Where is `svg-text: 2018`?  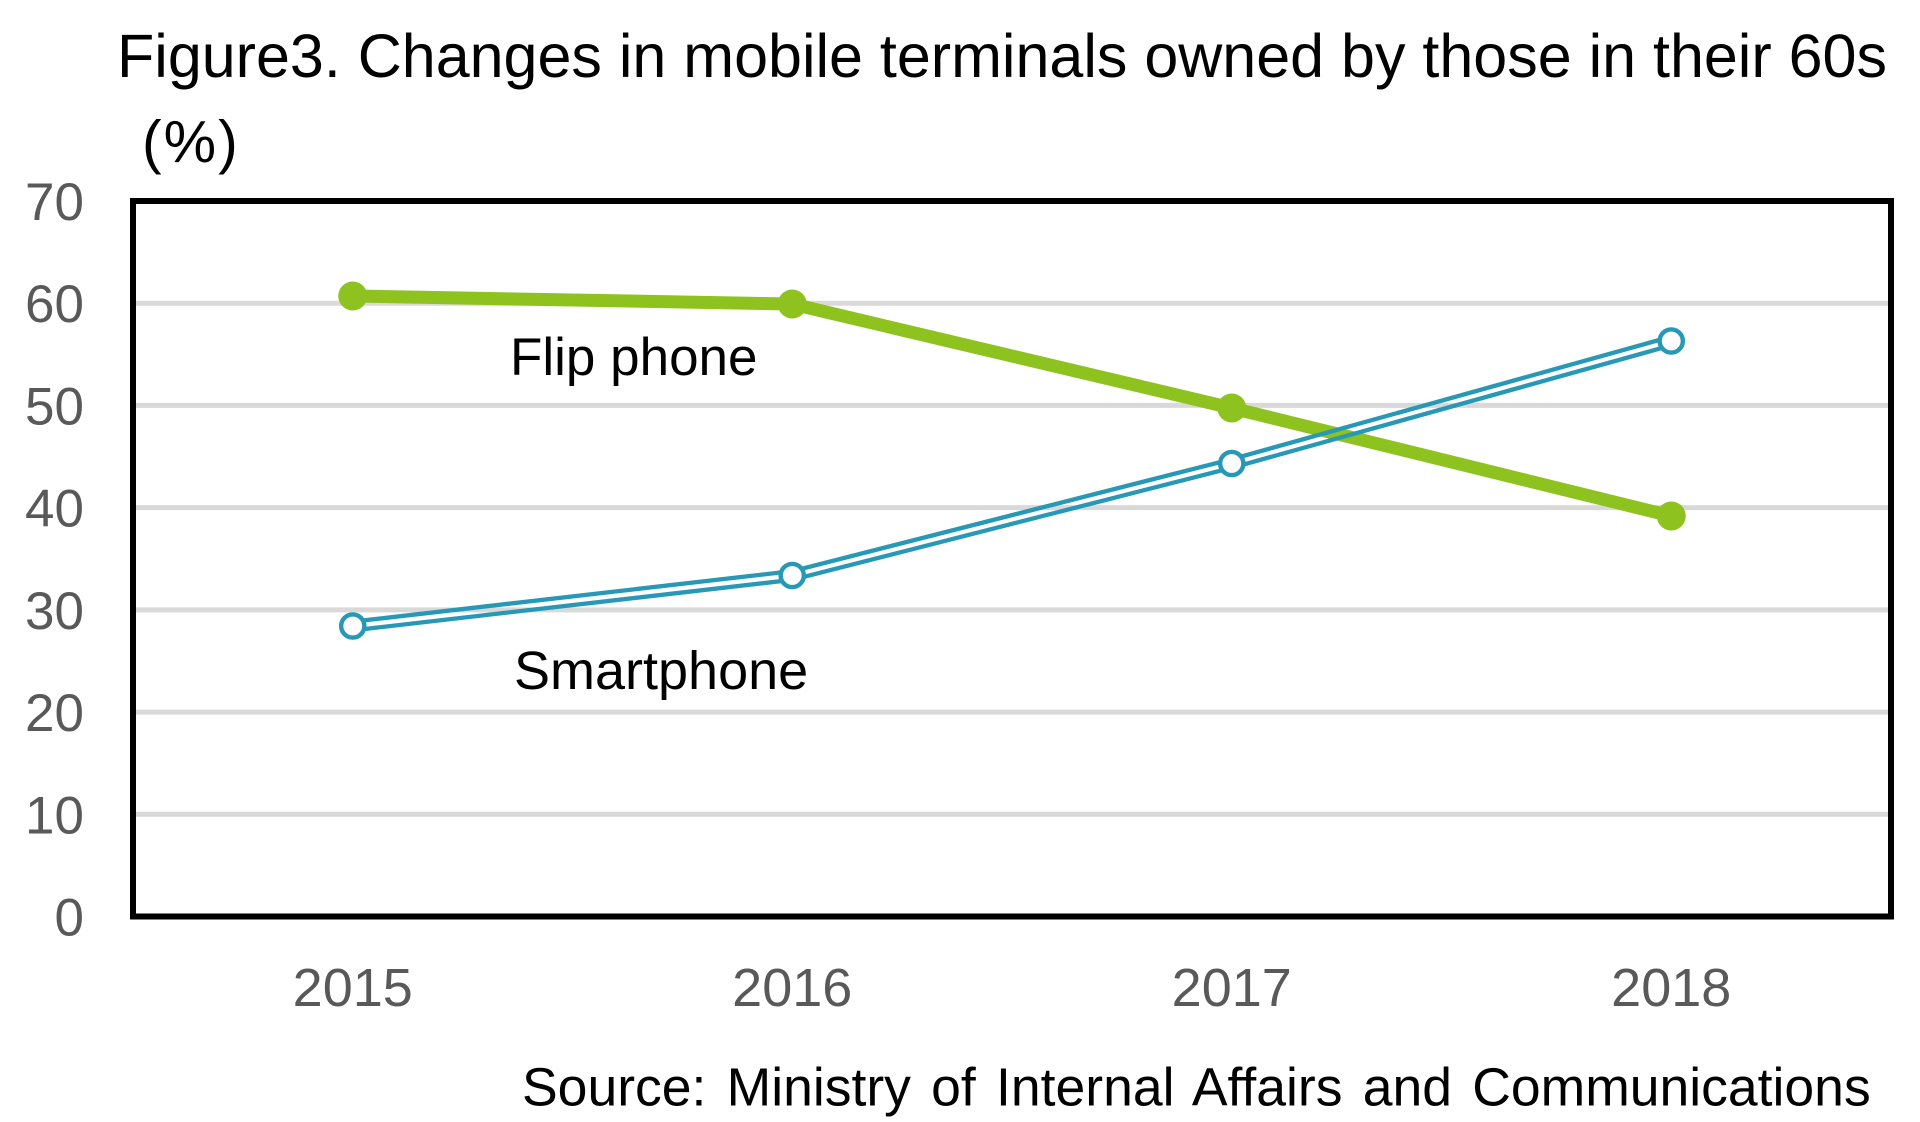
svg-text: 2018 is located at coordinates (1671, 988).